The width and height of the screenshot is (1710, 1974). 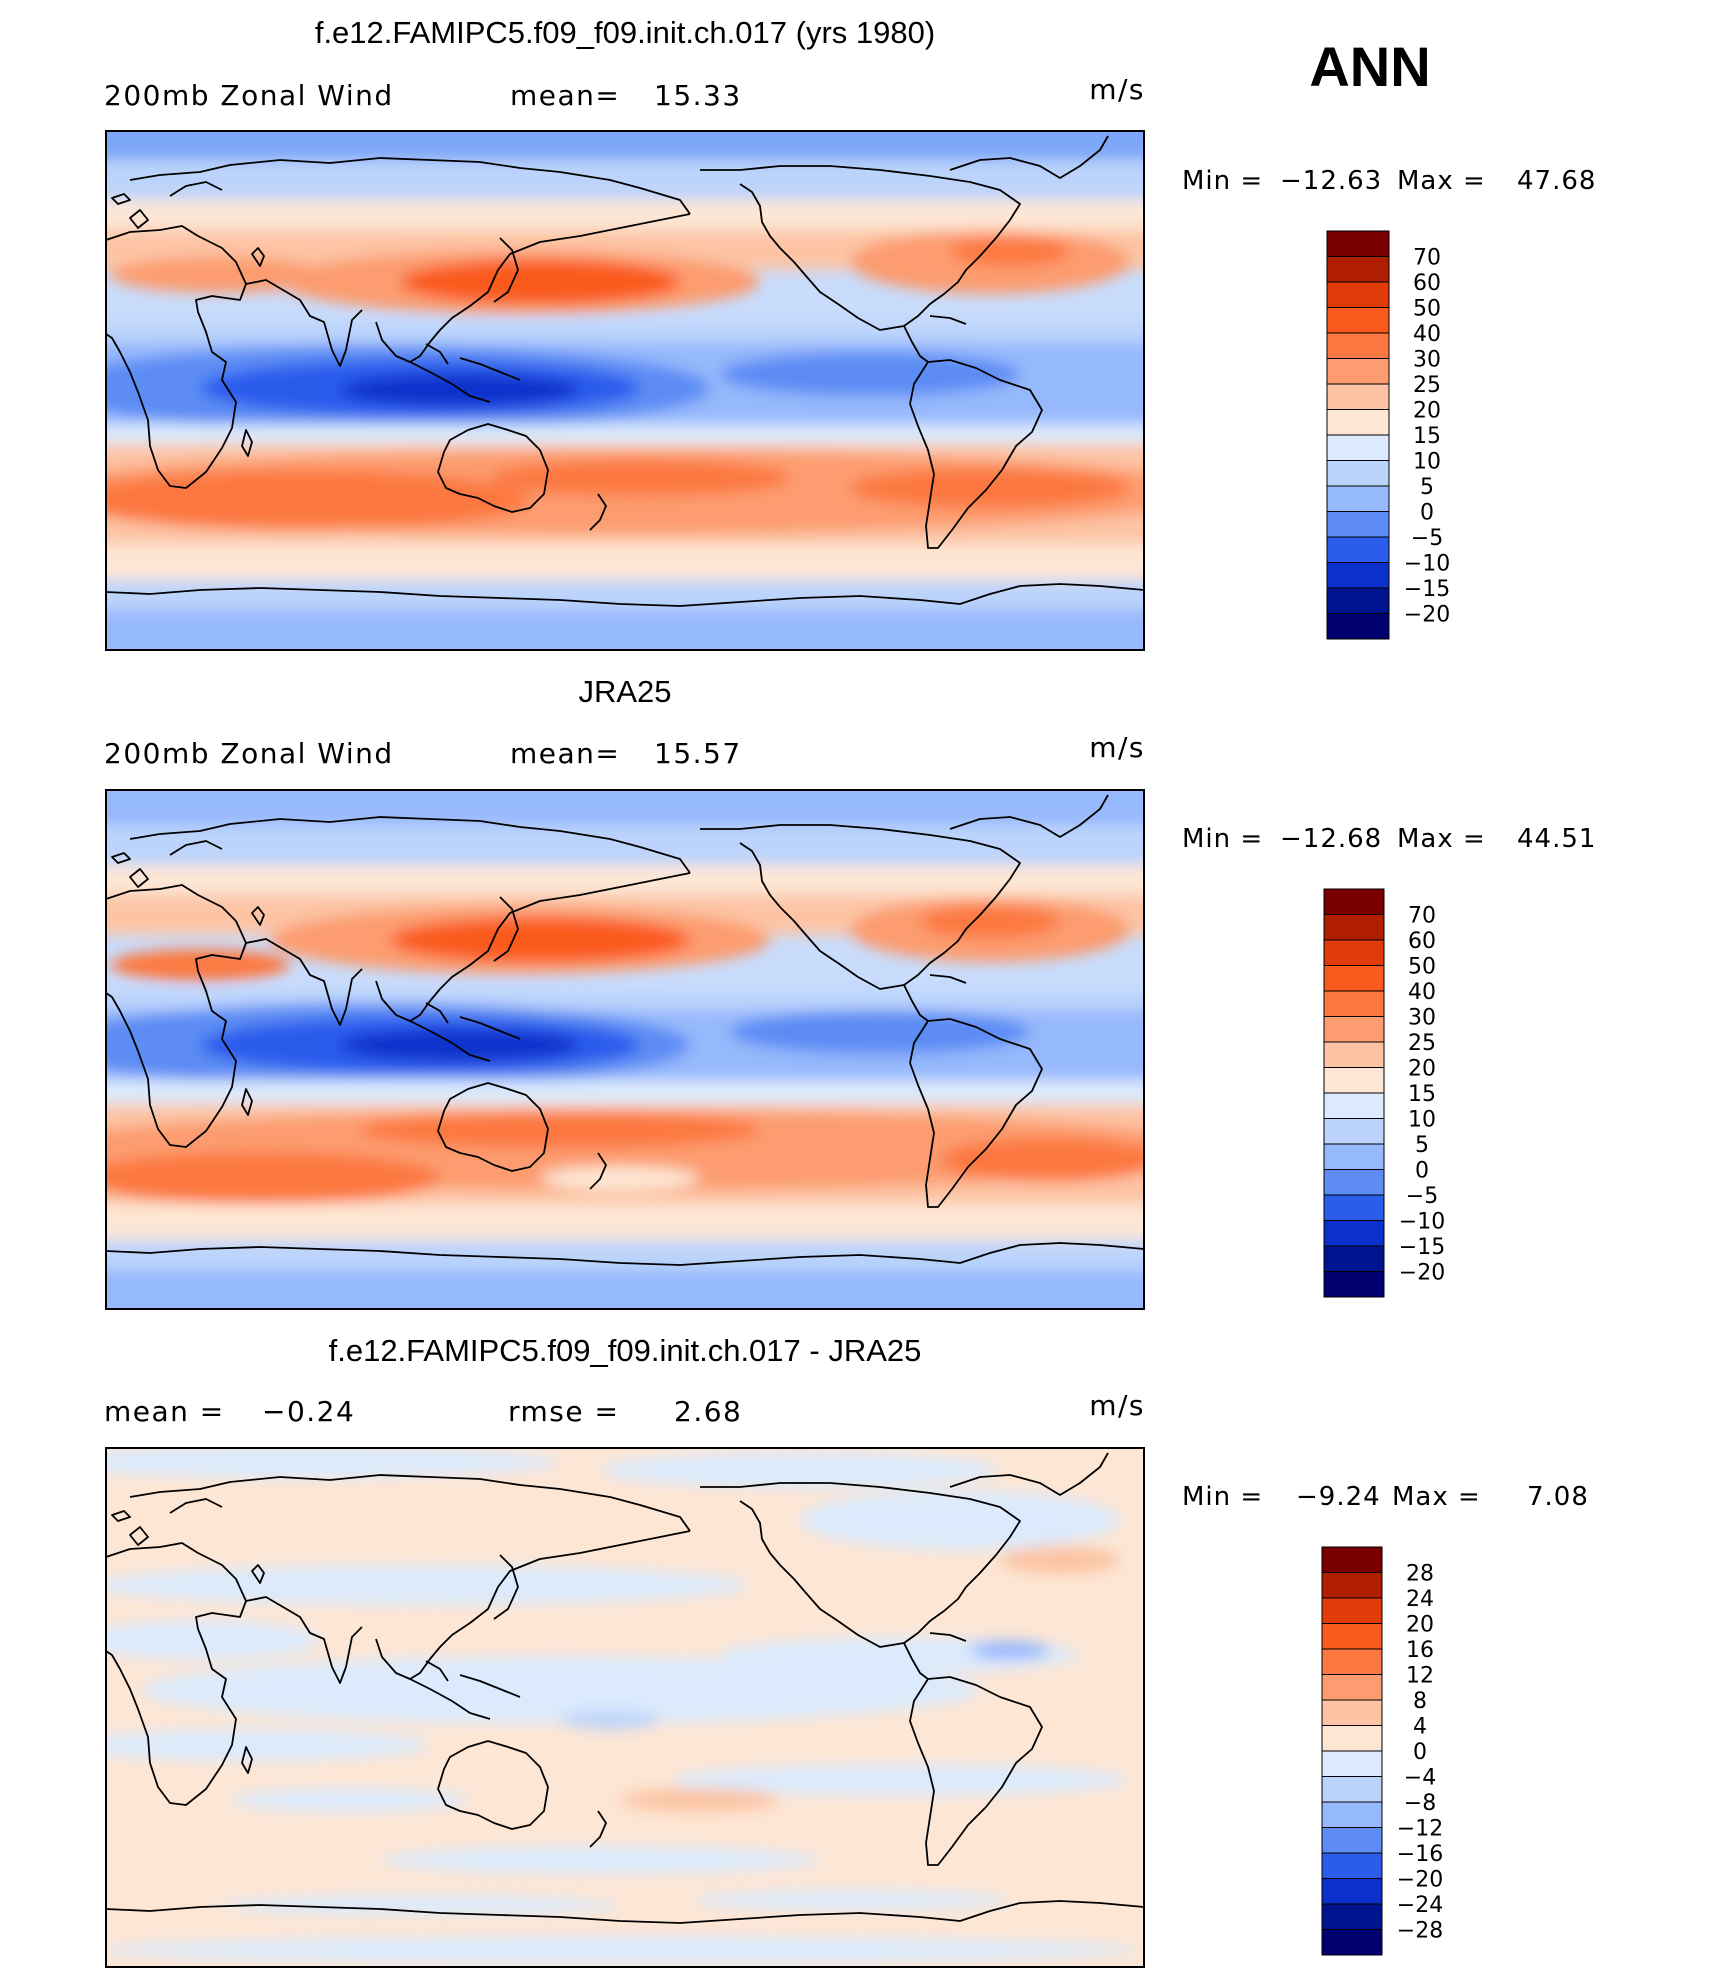 What do you see at coordinates (1420, 1727) in the screenshot?
I see `colorbar-tick-label: 4` at bounding box center [1420, 1727].